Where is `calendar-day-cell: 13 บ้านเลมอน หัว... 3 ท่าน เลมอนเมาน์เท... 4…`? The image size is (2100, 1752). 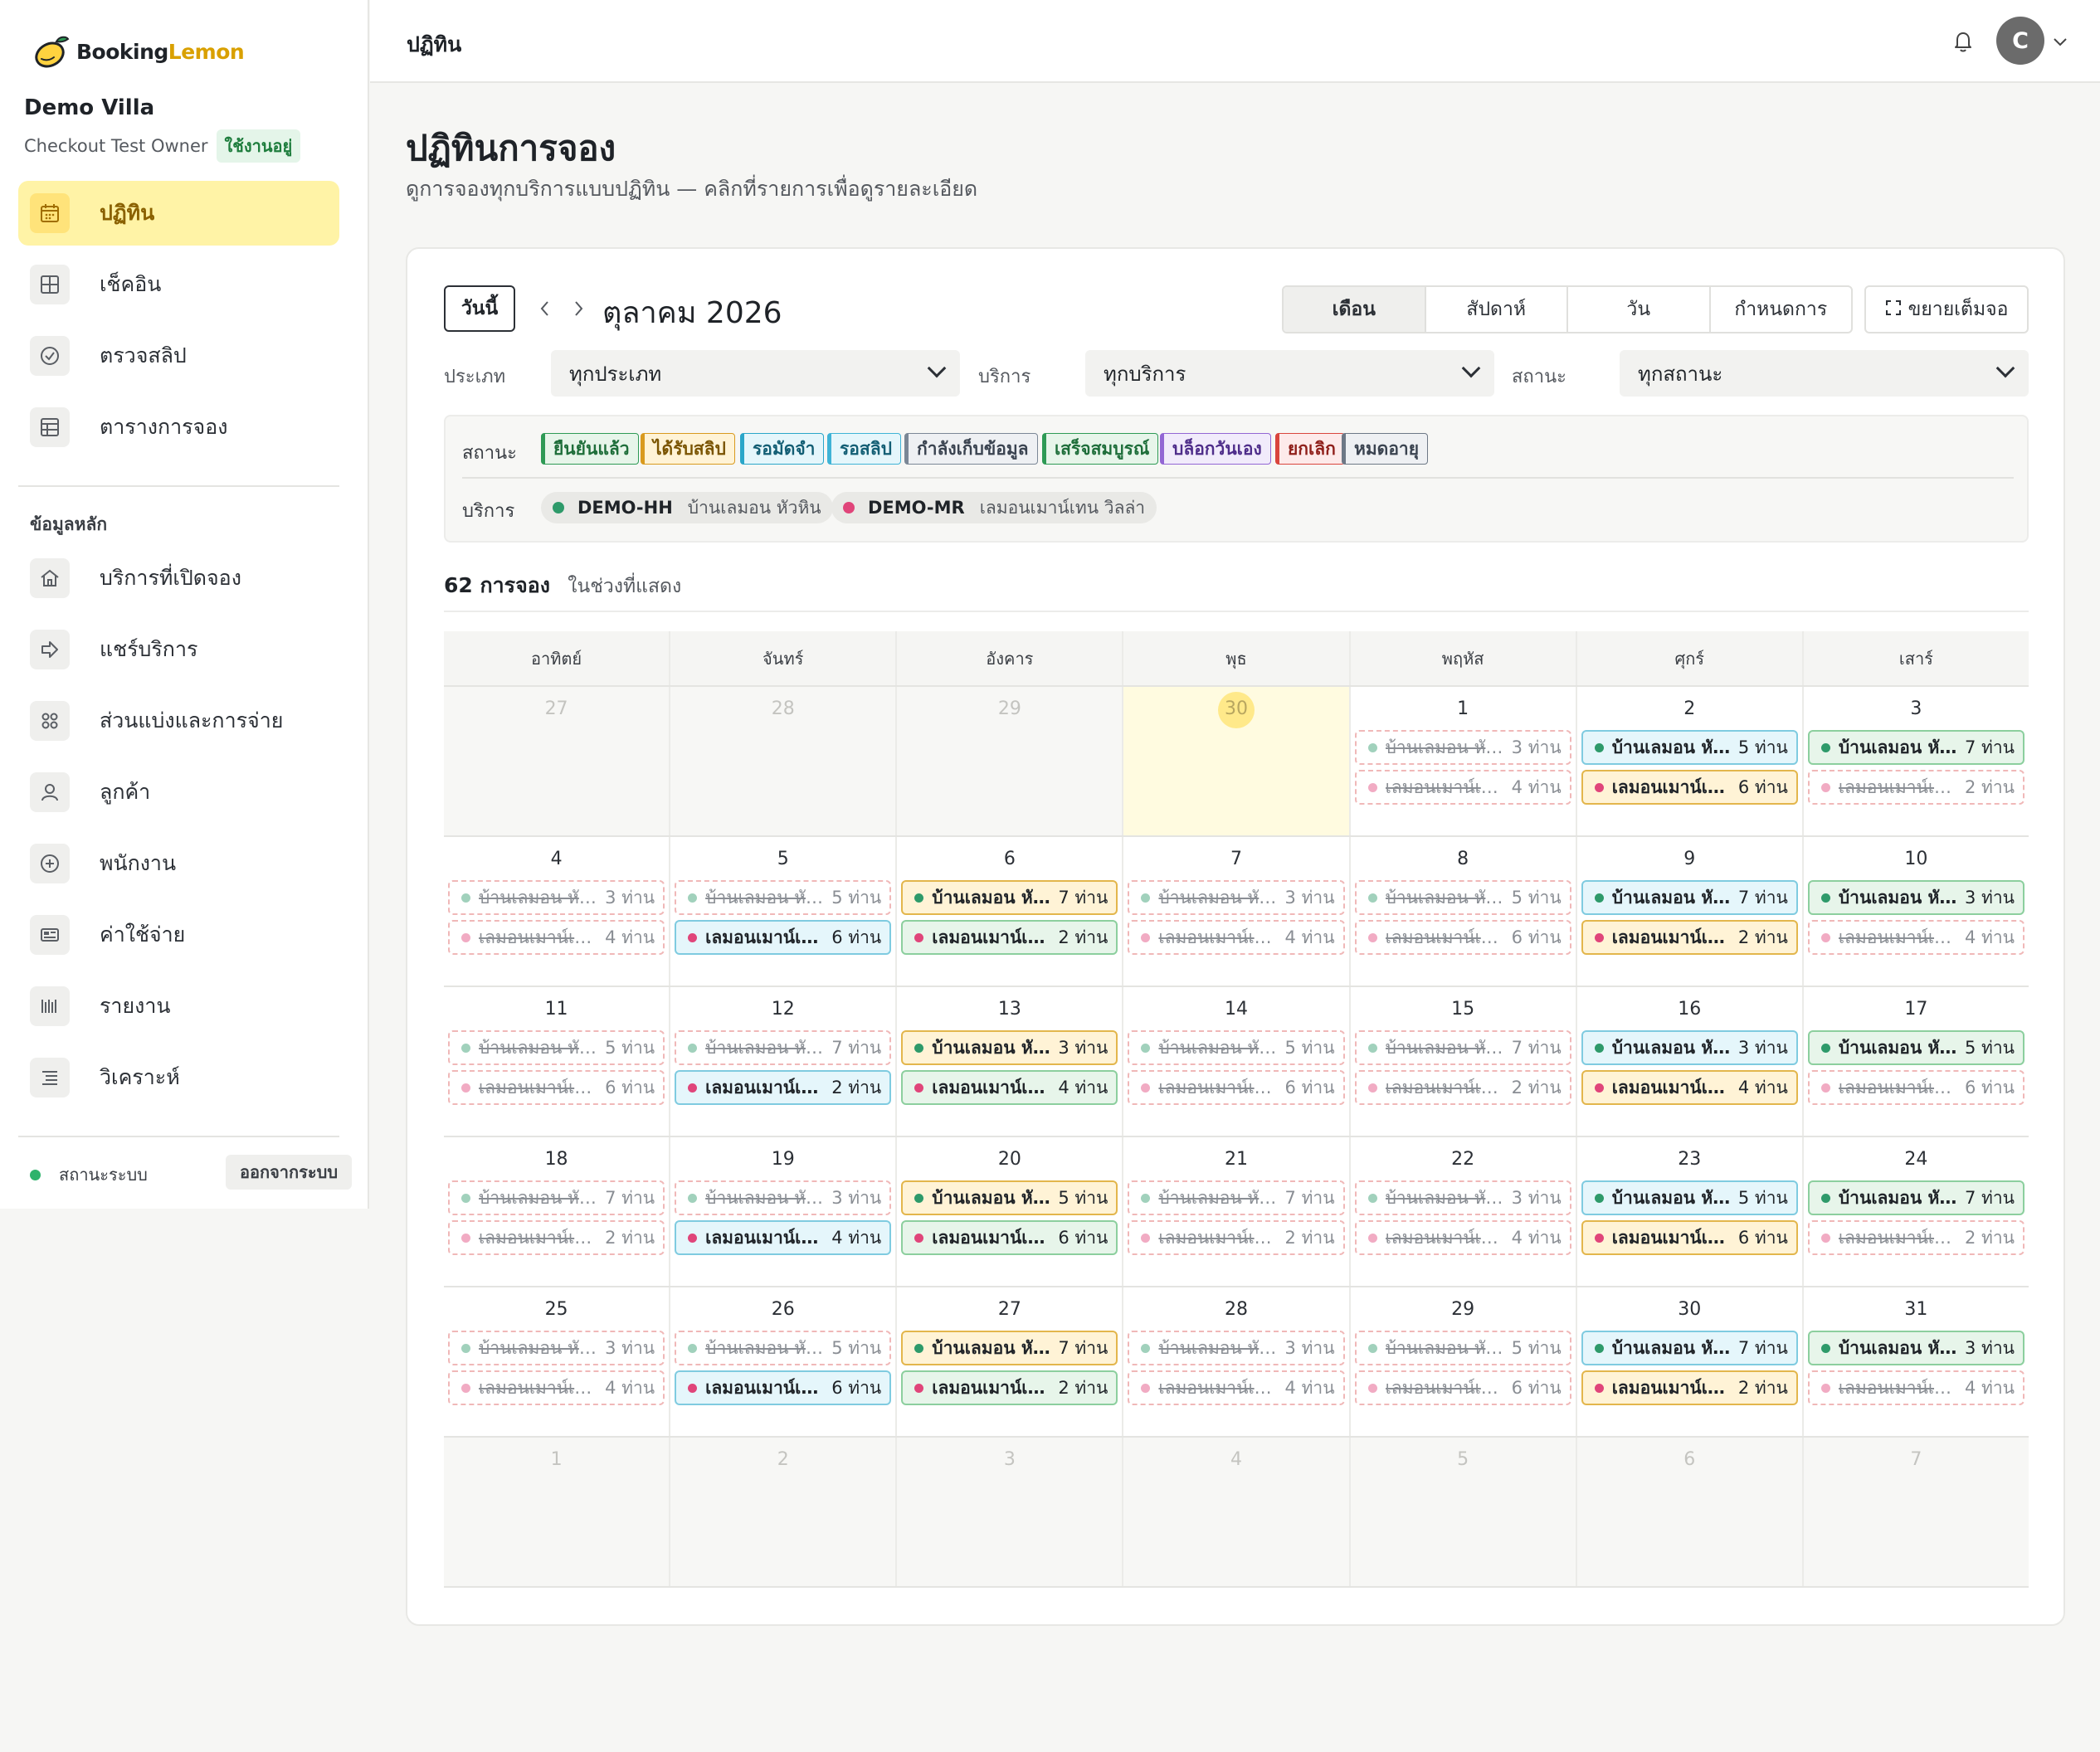 calendar-day-cell: 13 บ้านเลมอน หัว... 3 ท่าน เลมอนเมาน์เท... 4… is located at coordinates (1010, 1061).